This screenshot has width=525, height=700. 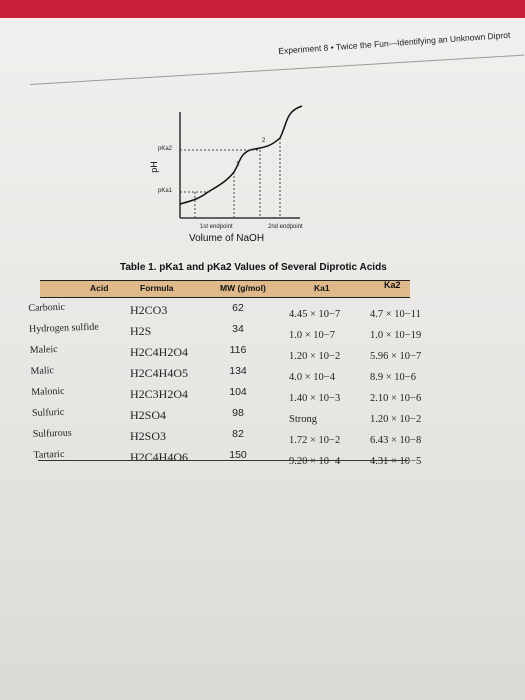 I want to click on table-cell-k1: 1.72 × 10−2, so click(x=315, y=440).